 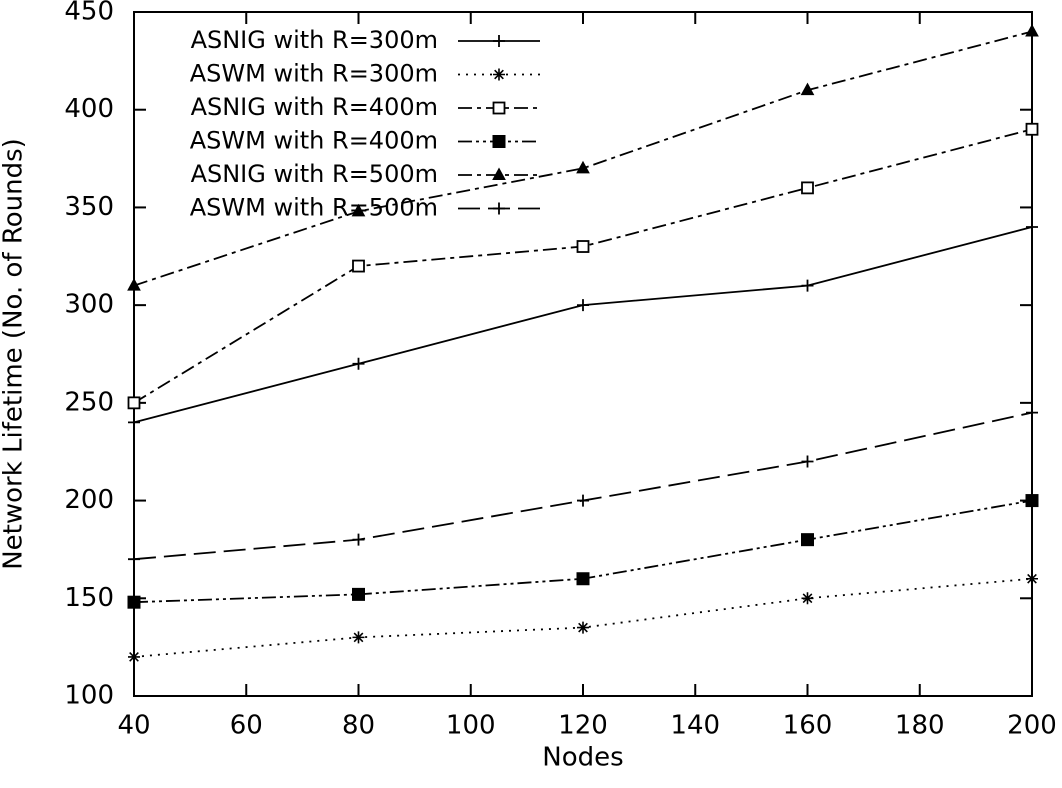 I want to click on x-tick-label: 80, so click(x=358, y=726).